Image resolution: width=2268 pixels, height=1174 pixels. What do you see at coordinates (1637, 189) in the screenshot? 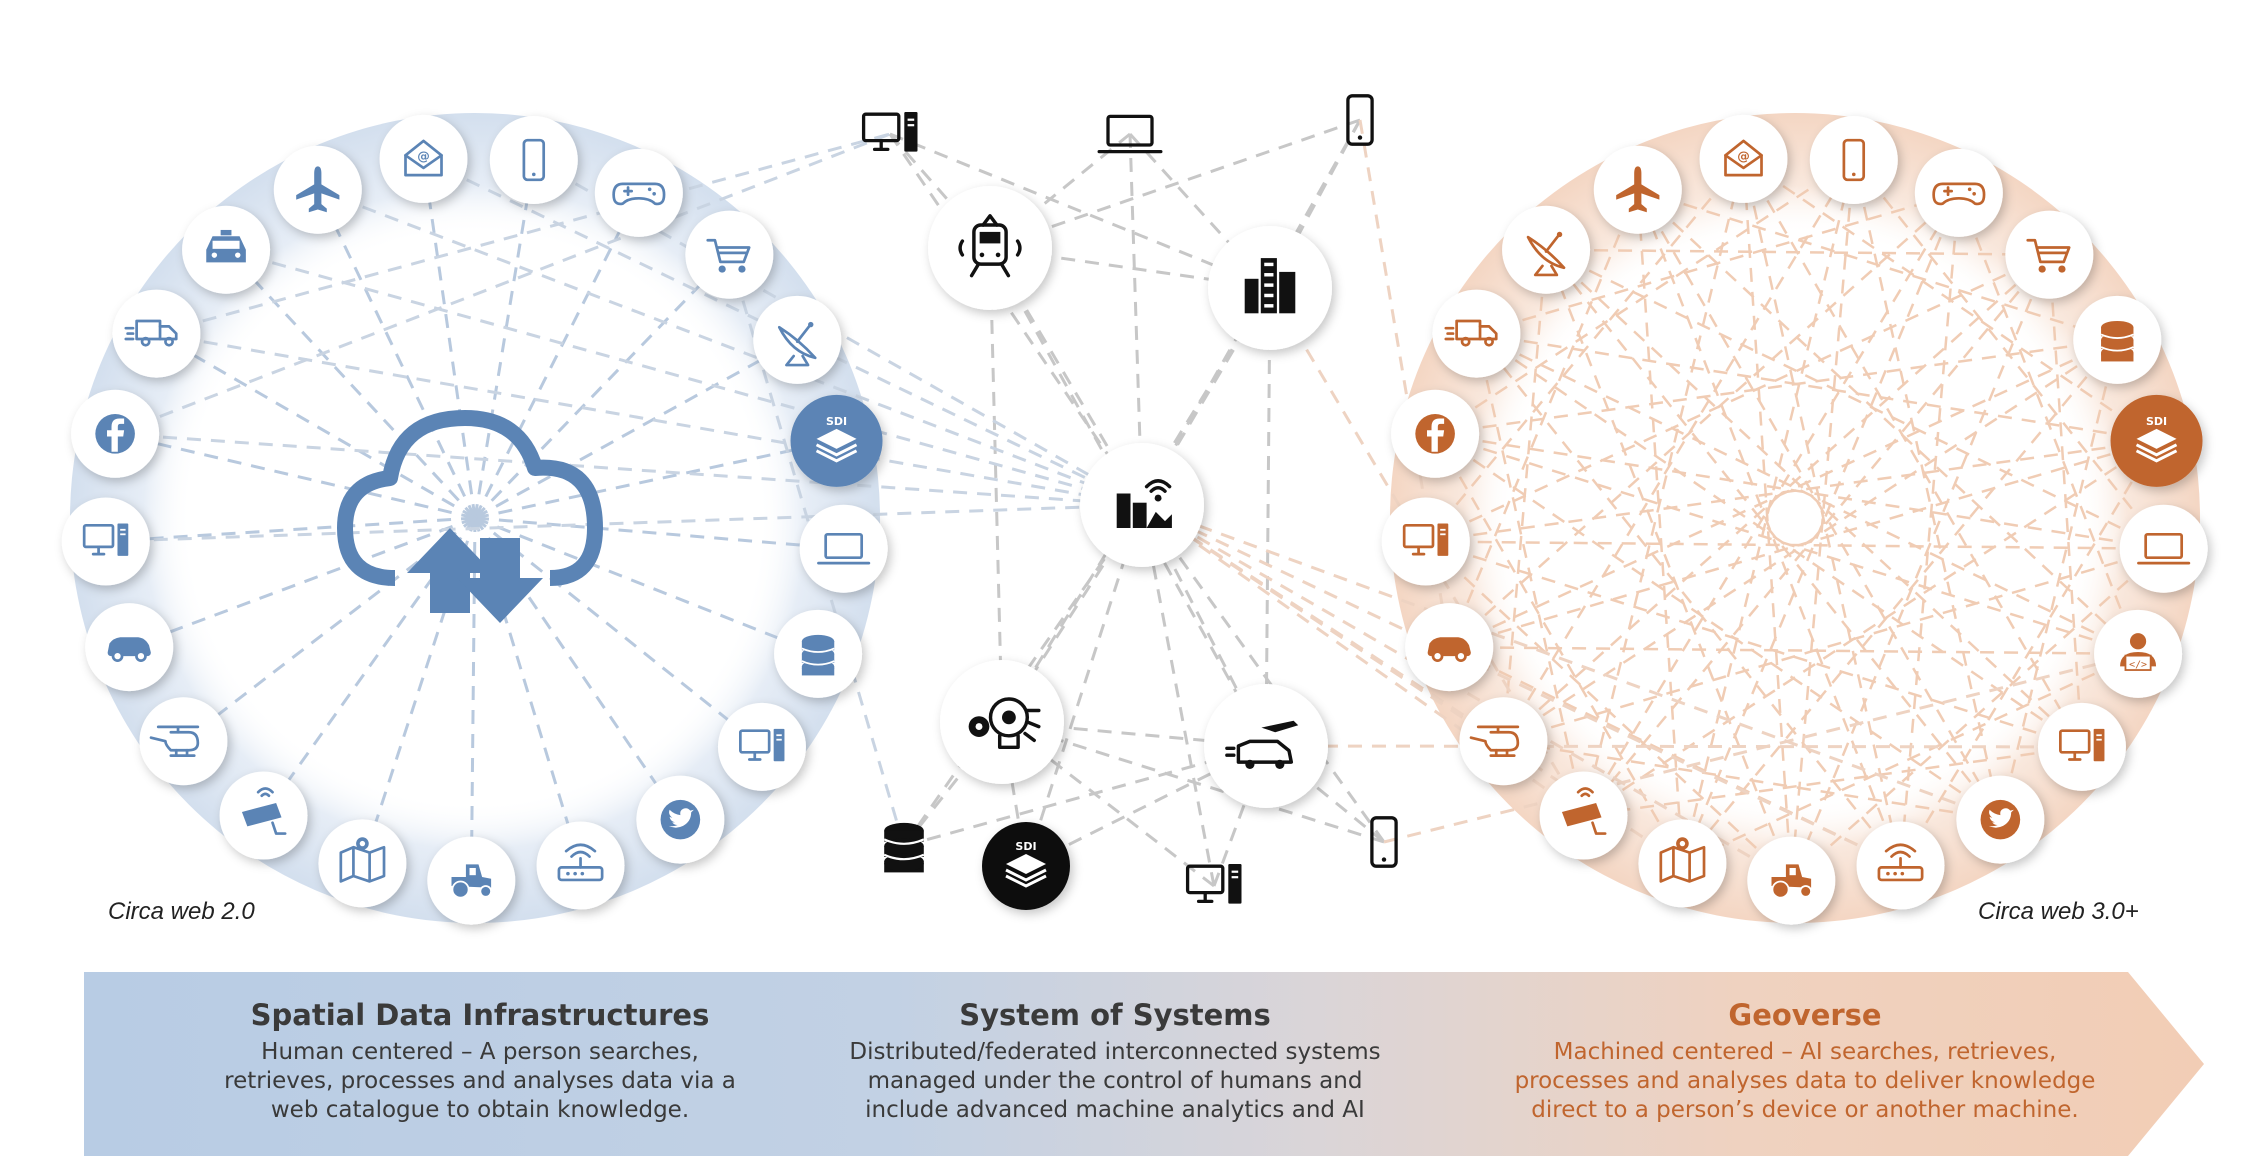
I see `airplane-icon` at bounding box center [1637, 189].